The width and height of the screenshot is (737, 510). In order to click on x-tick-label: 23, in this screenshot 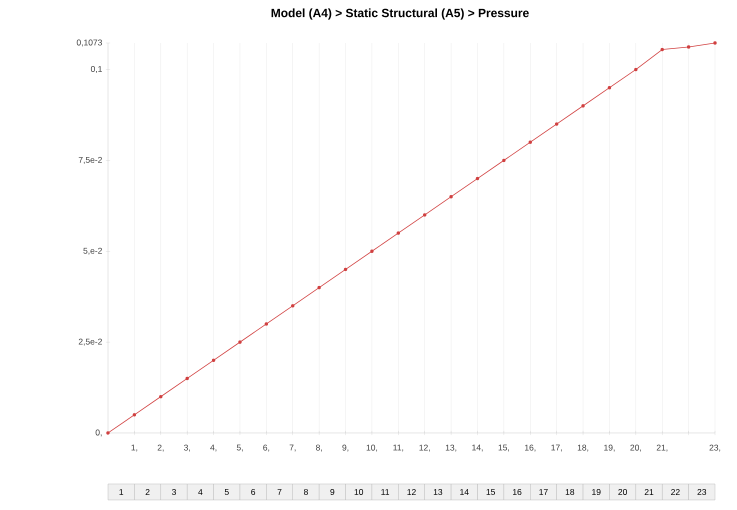, I will do `click(715, 448)`.